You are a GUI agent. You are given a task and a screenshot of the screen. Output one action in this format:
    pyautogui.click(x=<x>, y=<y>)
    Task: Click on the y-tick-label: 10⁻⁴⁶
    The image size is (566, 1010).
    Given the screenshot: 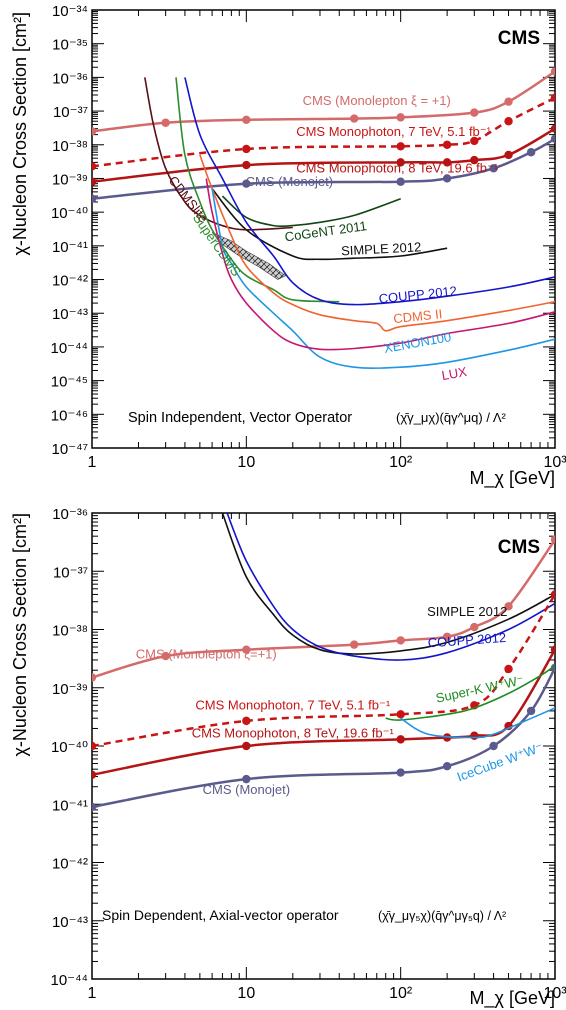 What is the action you would take?
    pyautogui.click(x=69, y=415)
    